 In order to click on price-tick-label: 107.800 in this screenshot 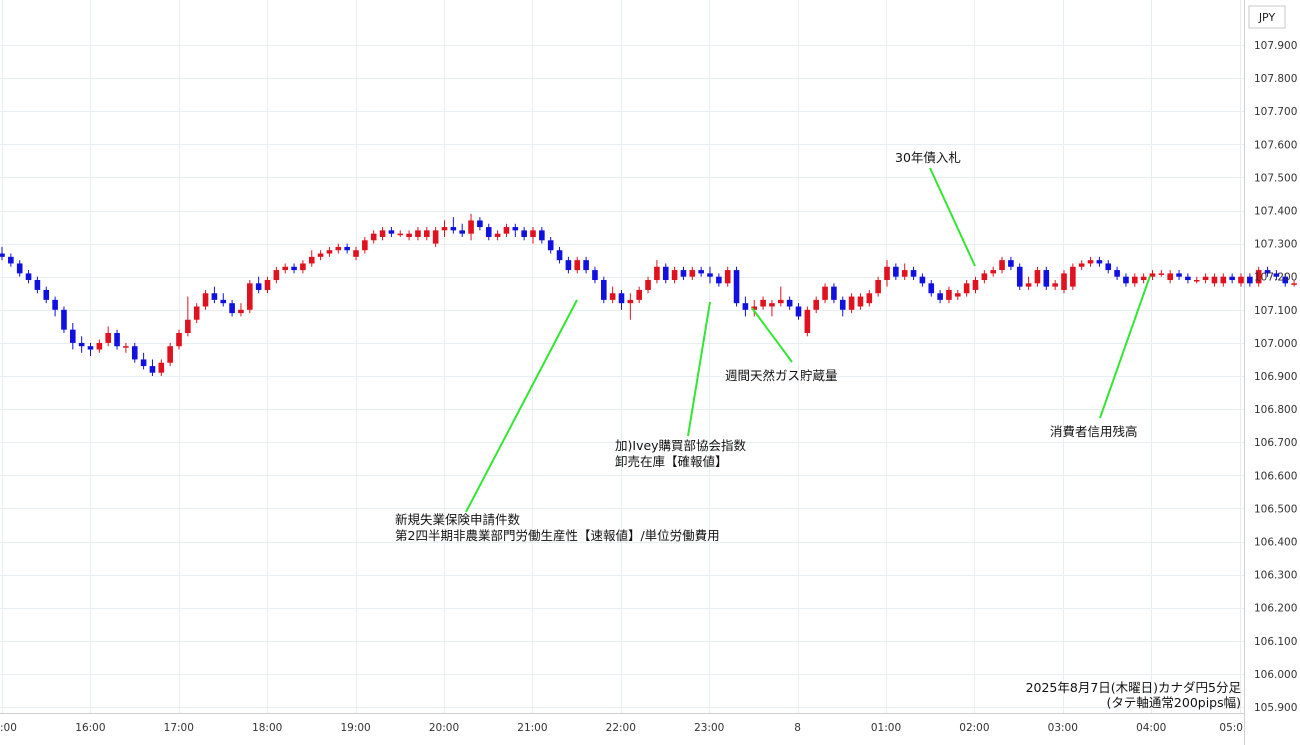, I will do `click(1275, 79)`.